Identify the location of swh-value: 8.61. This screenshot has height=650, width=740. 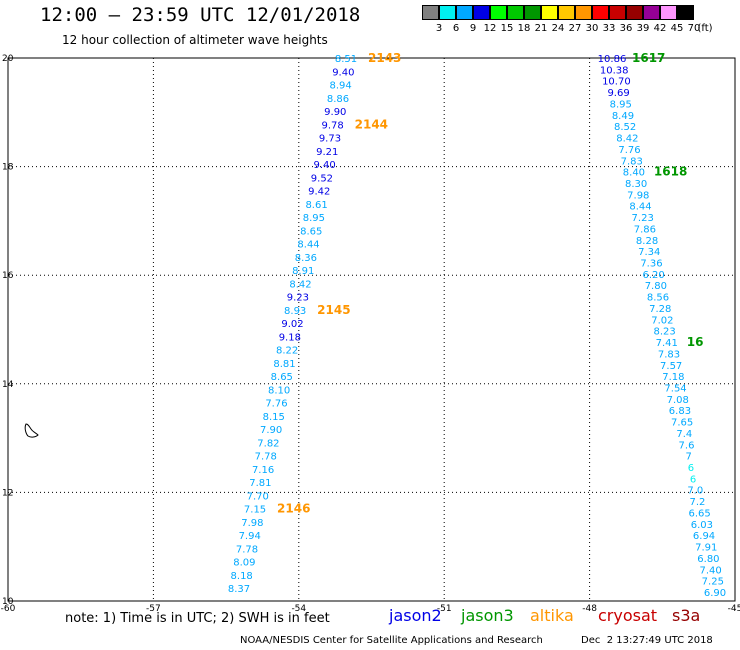
(316, 205).